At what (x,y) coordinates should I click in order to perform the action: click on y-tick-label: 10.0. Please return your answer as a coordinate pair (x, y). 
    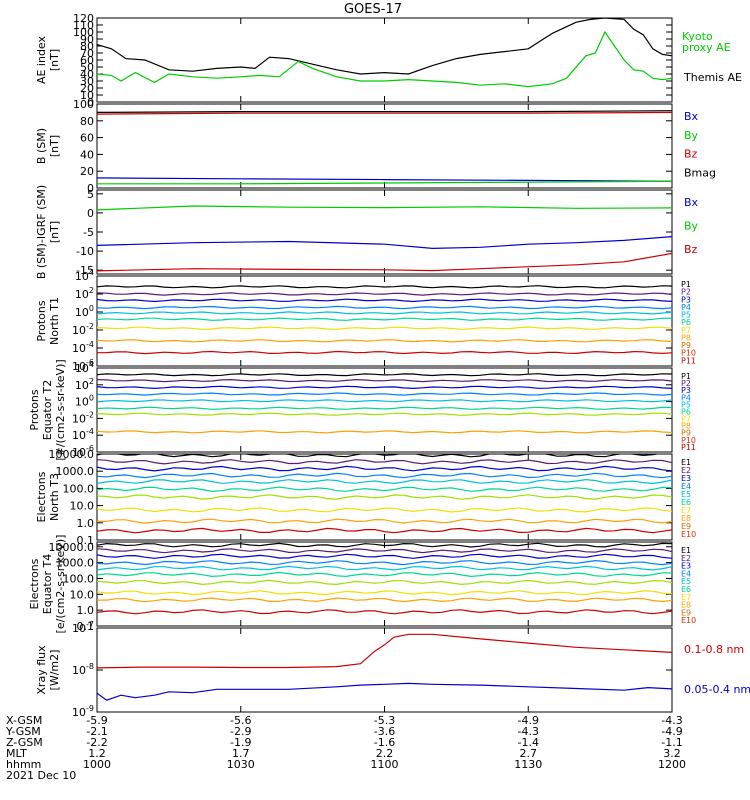
    Looking at the image, I should click on (82, 506).